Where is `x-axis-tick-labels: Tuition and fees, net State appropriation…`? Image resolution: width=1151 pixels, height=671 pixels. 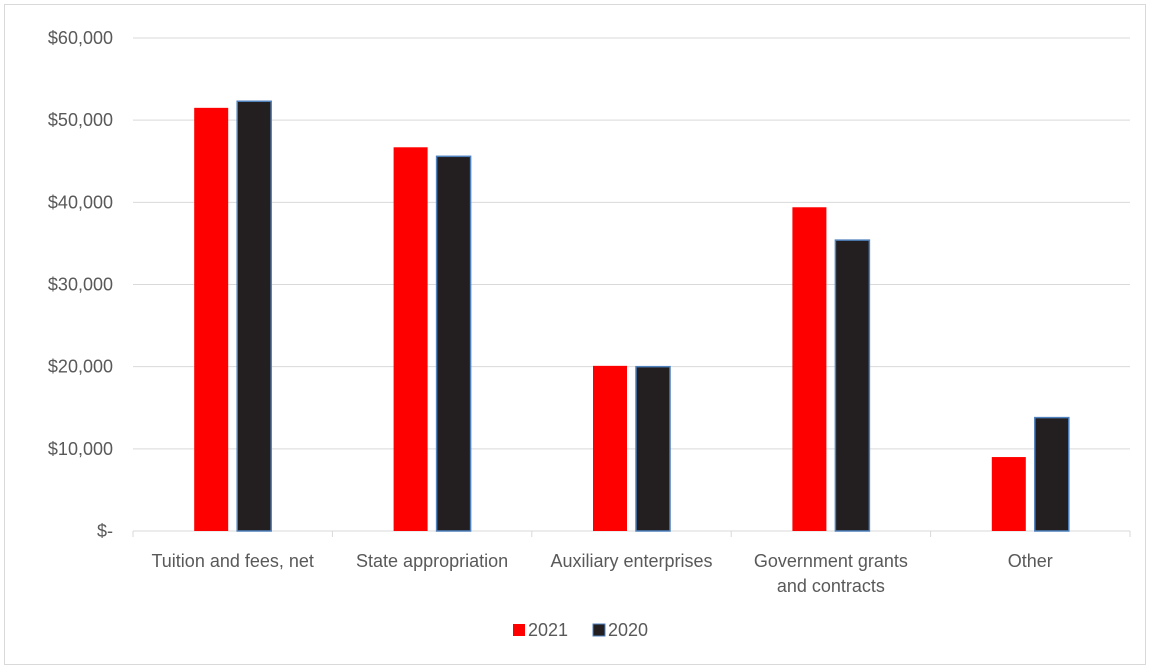 x-axis-tick-labels: Tuition and fees, net State appropriation… is located at coordinates (601, 573).